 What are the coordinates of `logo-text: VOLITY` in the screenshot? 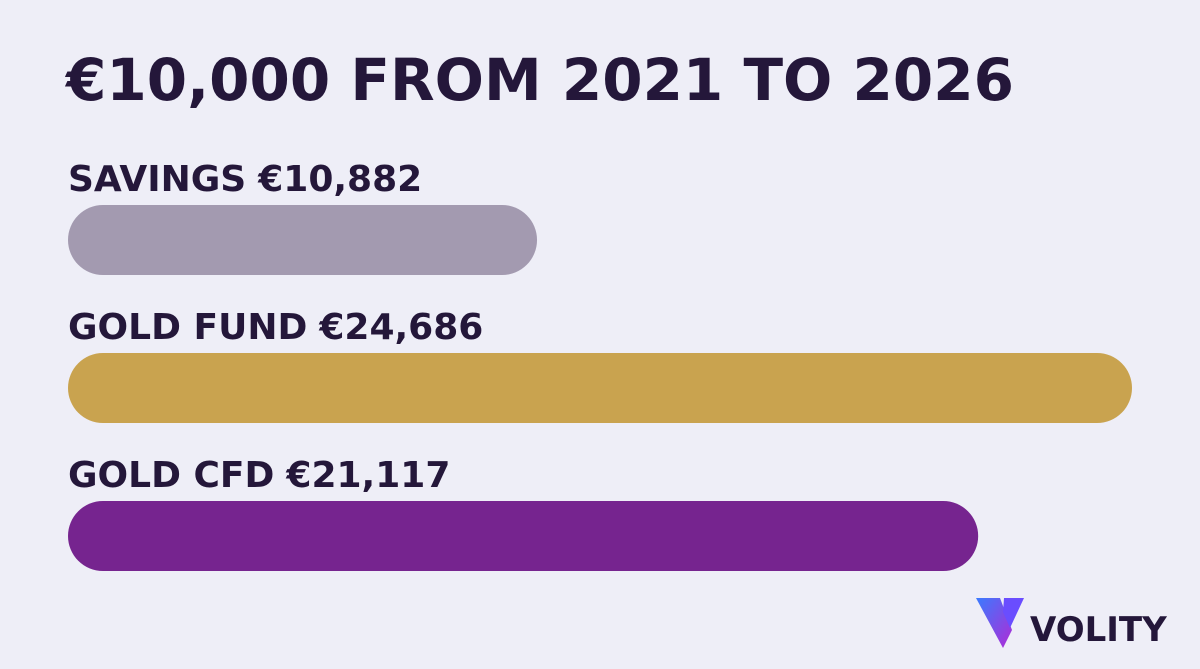 It's located at (1098, 630).